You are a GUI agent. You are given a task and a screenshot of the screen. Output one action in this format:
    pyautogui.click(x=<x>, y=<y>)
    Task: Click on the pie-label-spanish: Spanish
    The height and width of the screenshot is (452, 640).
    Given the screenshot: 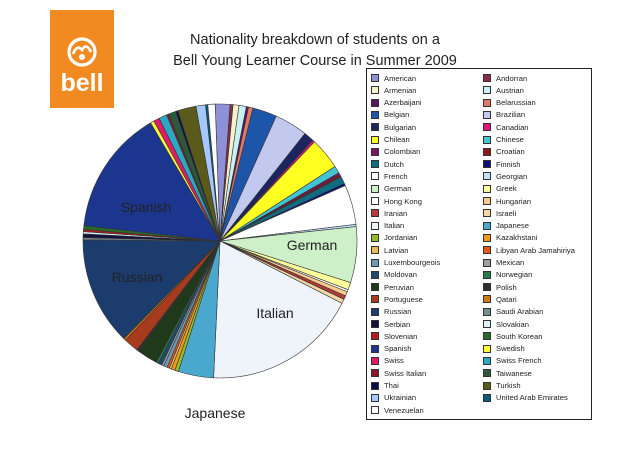 What is the action you would take?
    pyautogui.click(x=146, y=207)
    